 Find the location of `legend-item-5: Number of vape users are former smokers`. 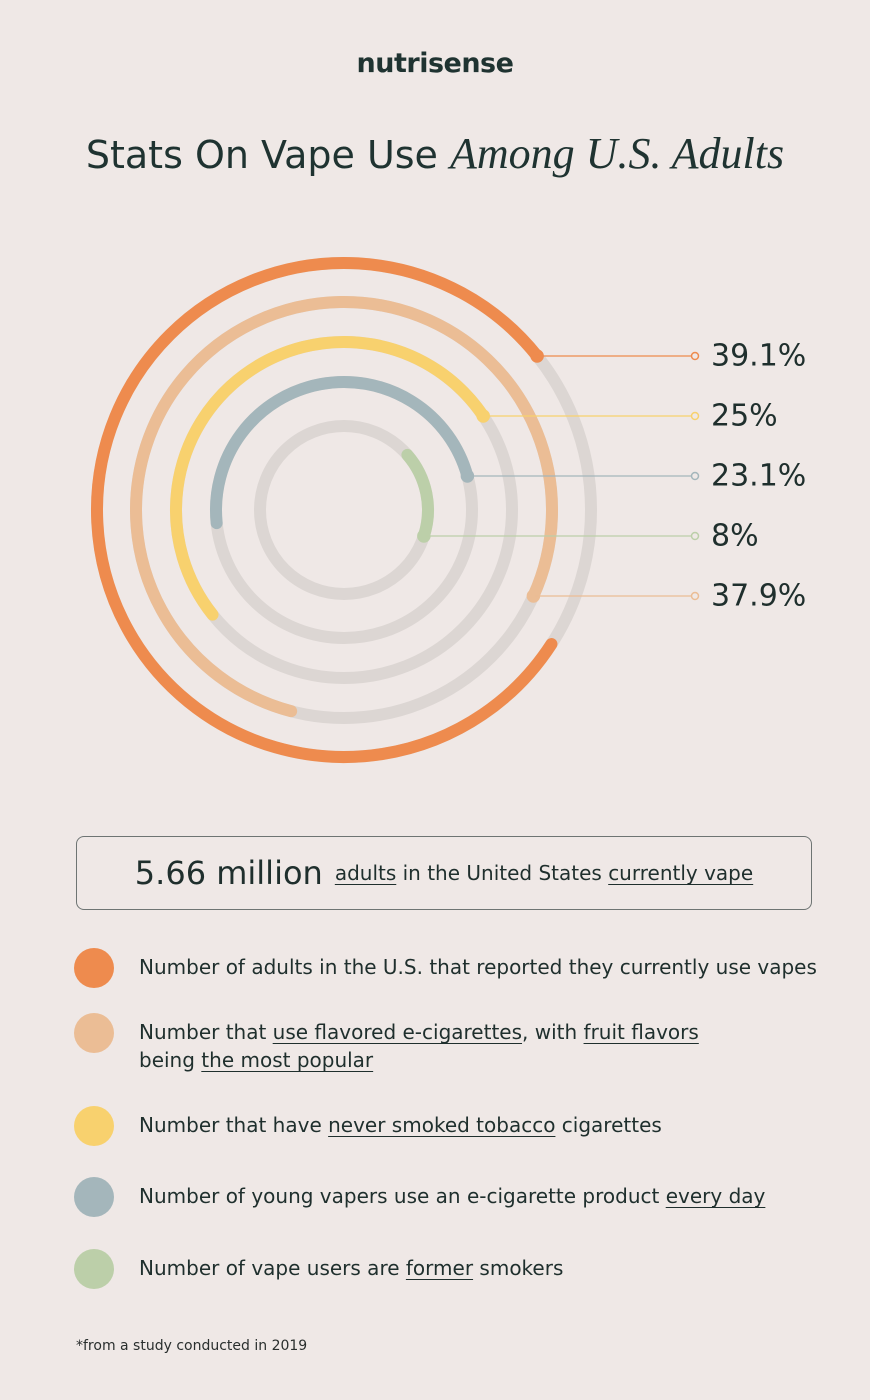

legend-item-5: Number of vape users are former smokers is located at coordinates (454, 1269).